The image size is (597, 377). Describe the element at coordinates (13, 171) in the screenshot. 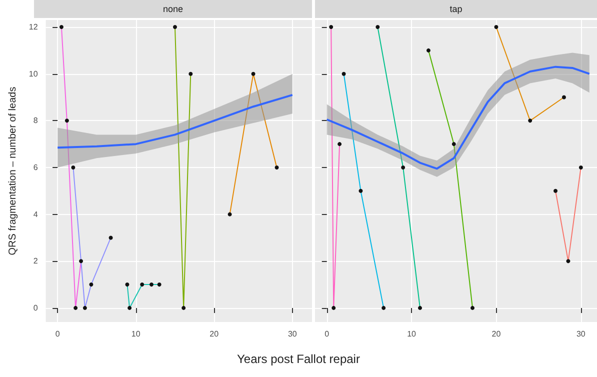

I see `y-axis-title: QRS fragmentation – number of leads` at that location.